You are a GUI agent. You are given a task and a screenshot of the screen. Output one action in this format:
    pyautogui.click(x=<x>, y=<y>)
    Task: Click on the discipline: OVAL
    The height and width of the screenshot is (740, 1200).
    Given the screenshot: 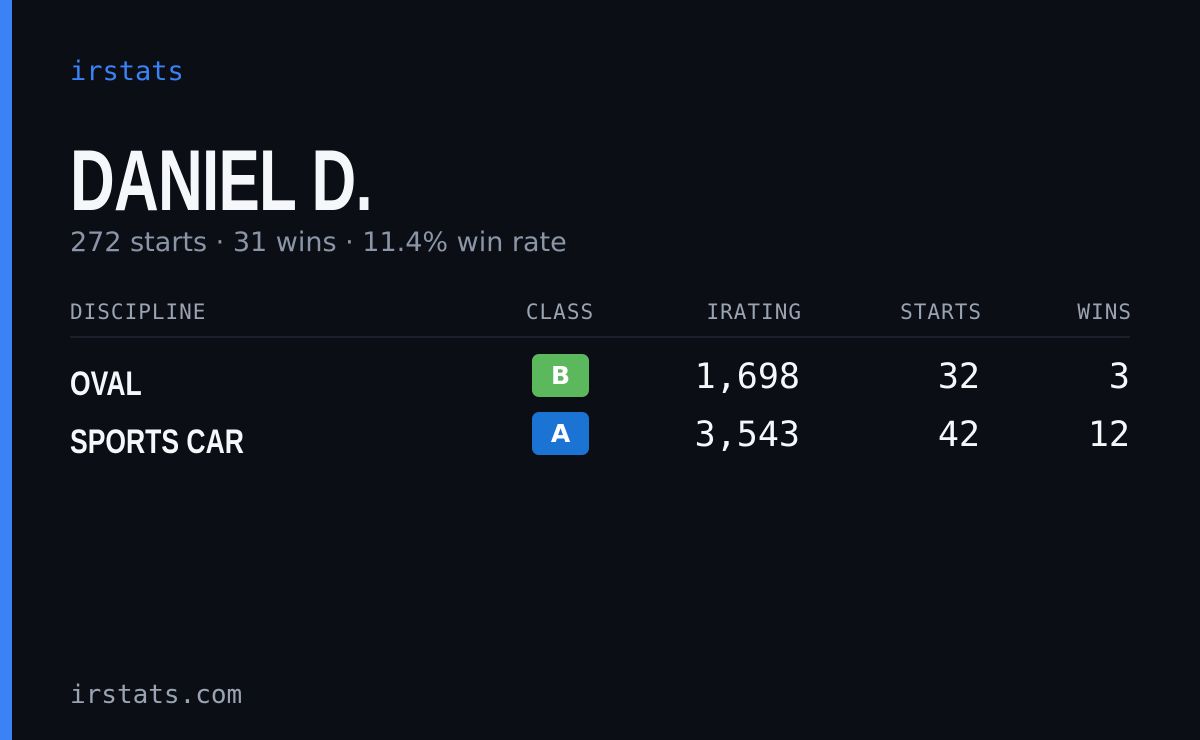 What is the action you would take?
    pyautogui.click(x=106, y=384)
    